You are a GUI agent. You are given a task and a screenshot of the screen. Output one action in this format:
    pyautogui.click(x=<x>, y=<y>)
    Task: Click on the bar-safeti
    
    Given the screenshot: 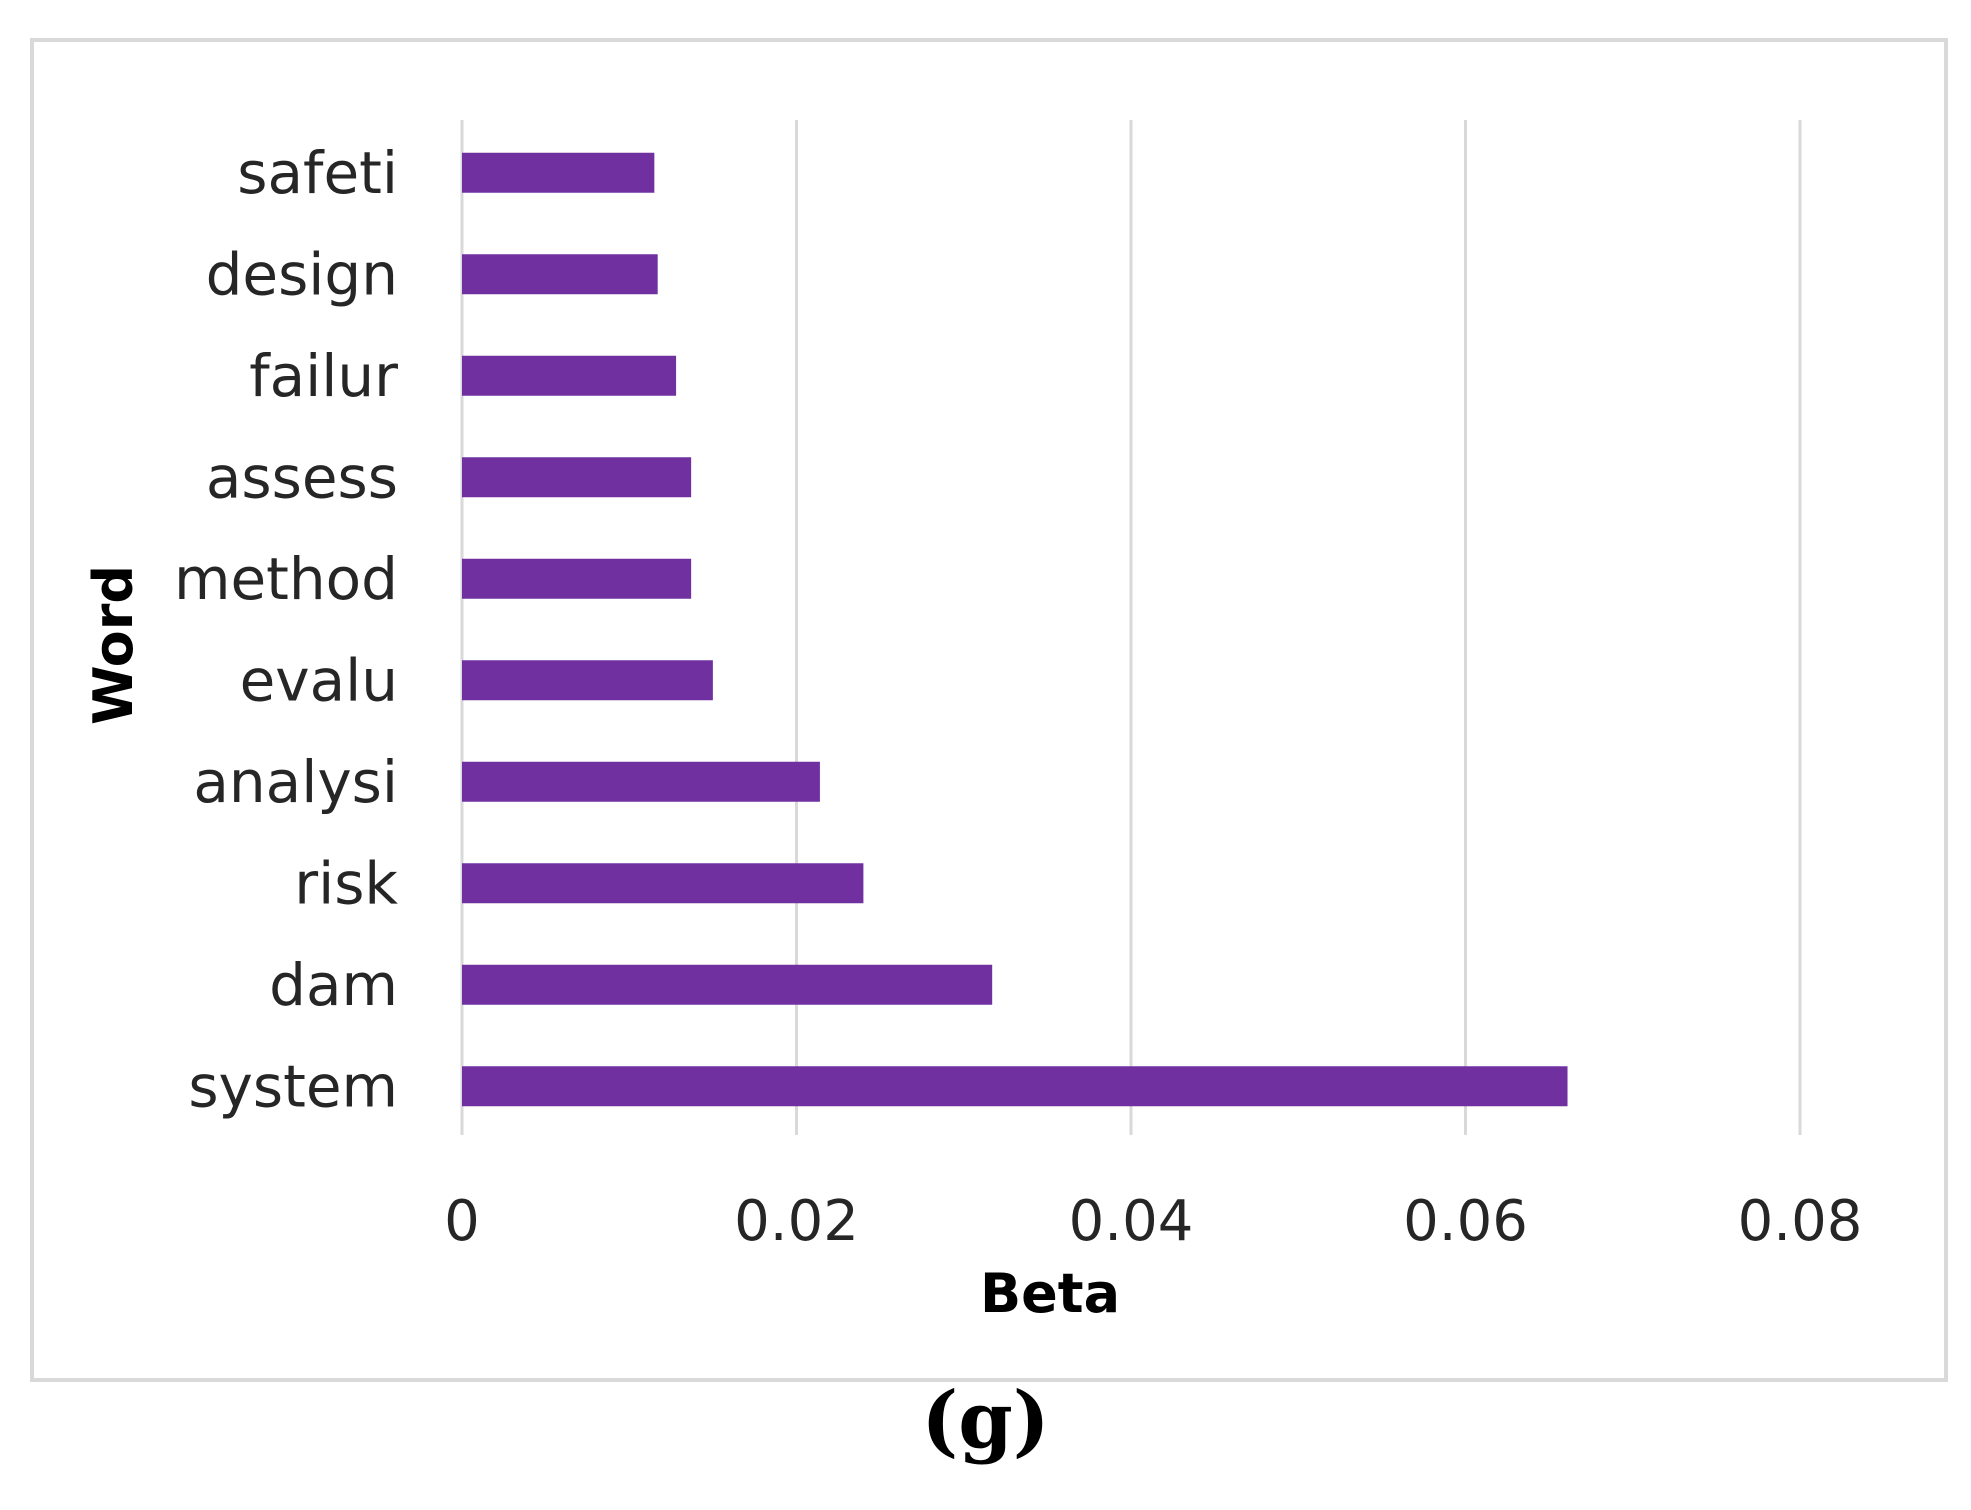 What is the action you would take?
    pyautogui.click(x=558, y=172)
    